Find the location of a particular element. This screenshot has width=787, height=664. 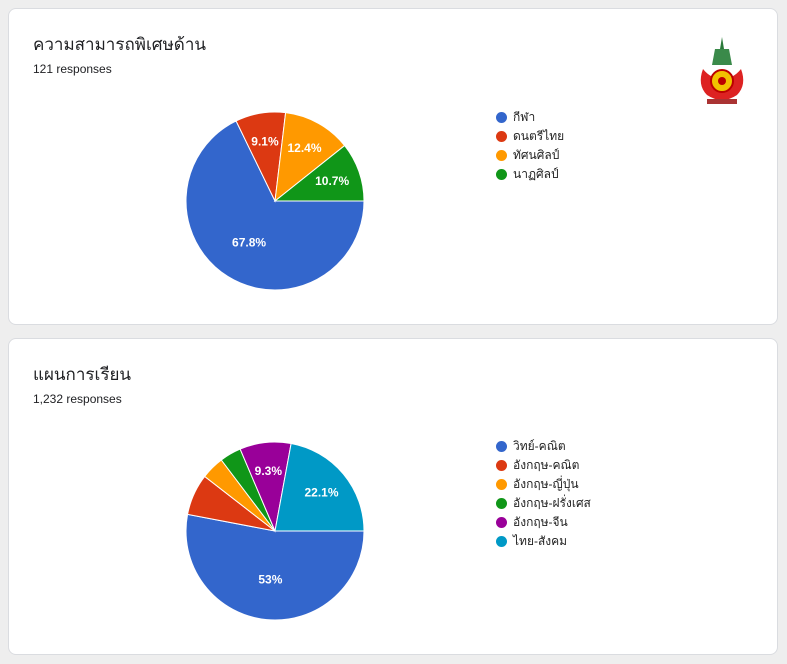

legend-item: อังกฤษ-ฝรั่งเศส is located at coordinates (543, 503).